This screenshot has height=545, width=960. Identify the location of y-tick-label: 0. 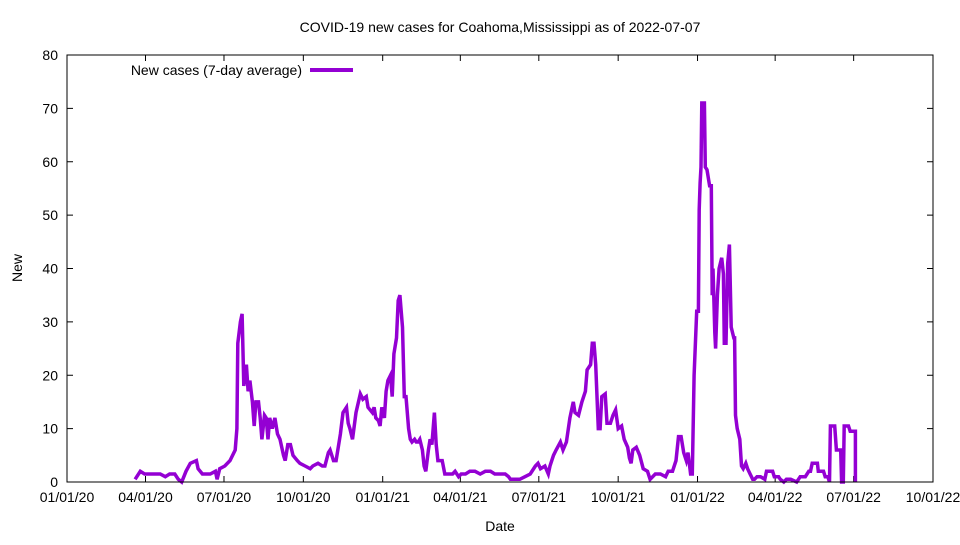
(54, 482).